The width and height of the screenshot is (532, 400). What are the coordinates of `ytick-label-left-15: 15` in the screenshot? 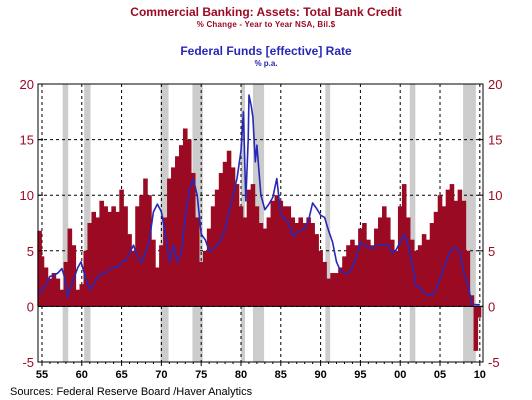 It's located at (27, 140).